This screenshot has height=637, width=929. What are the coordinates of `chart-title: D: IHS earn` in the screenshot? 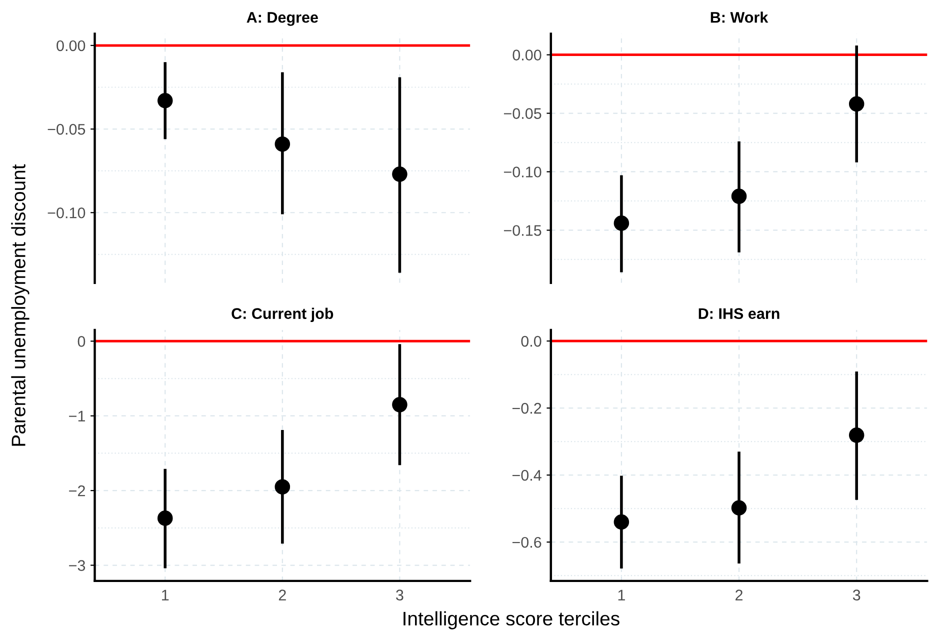 It's located at (739, 314).